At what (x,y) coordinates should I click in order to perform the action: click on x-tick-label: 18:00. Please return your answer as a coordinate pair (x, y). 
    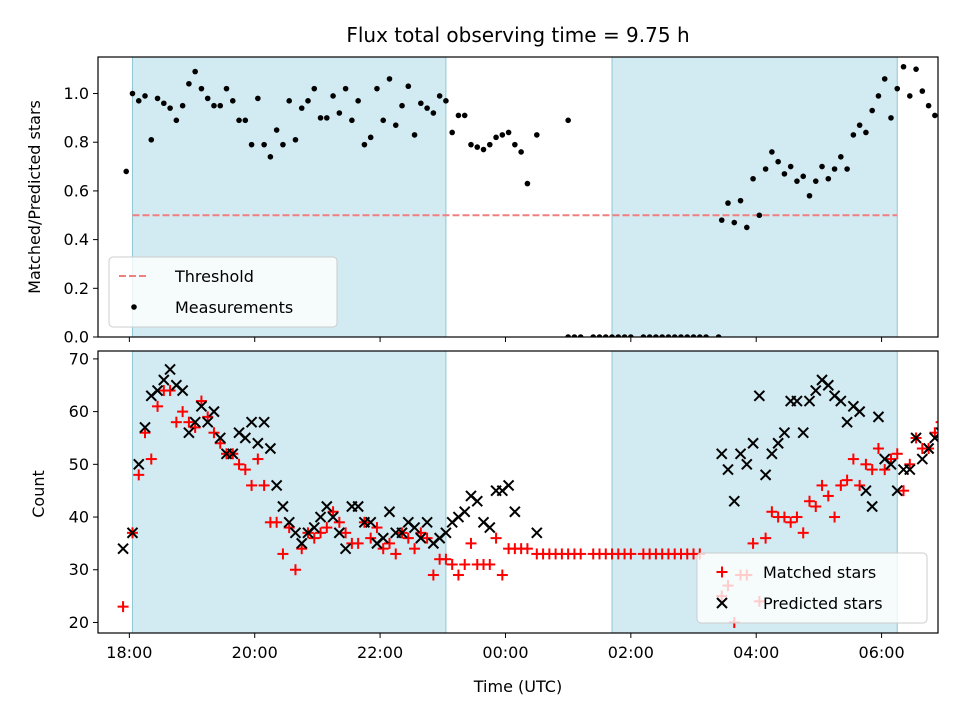
    Looking at the image, I should click on (129, 652).